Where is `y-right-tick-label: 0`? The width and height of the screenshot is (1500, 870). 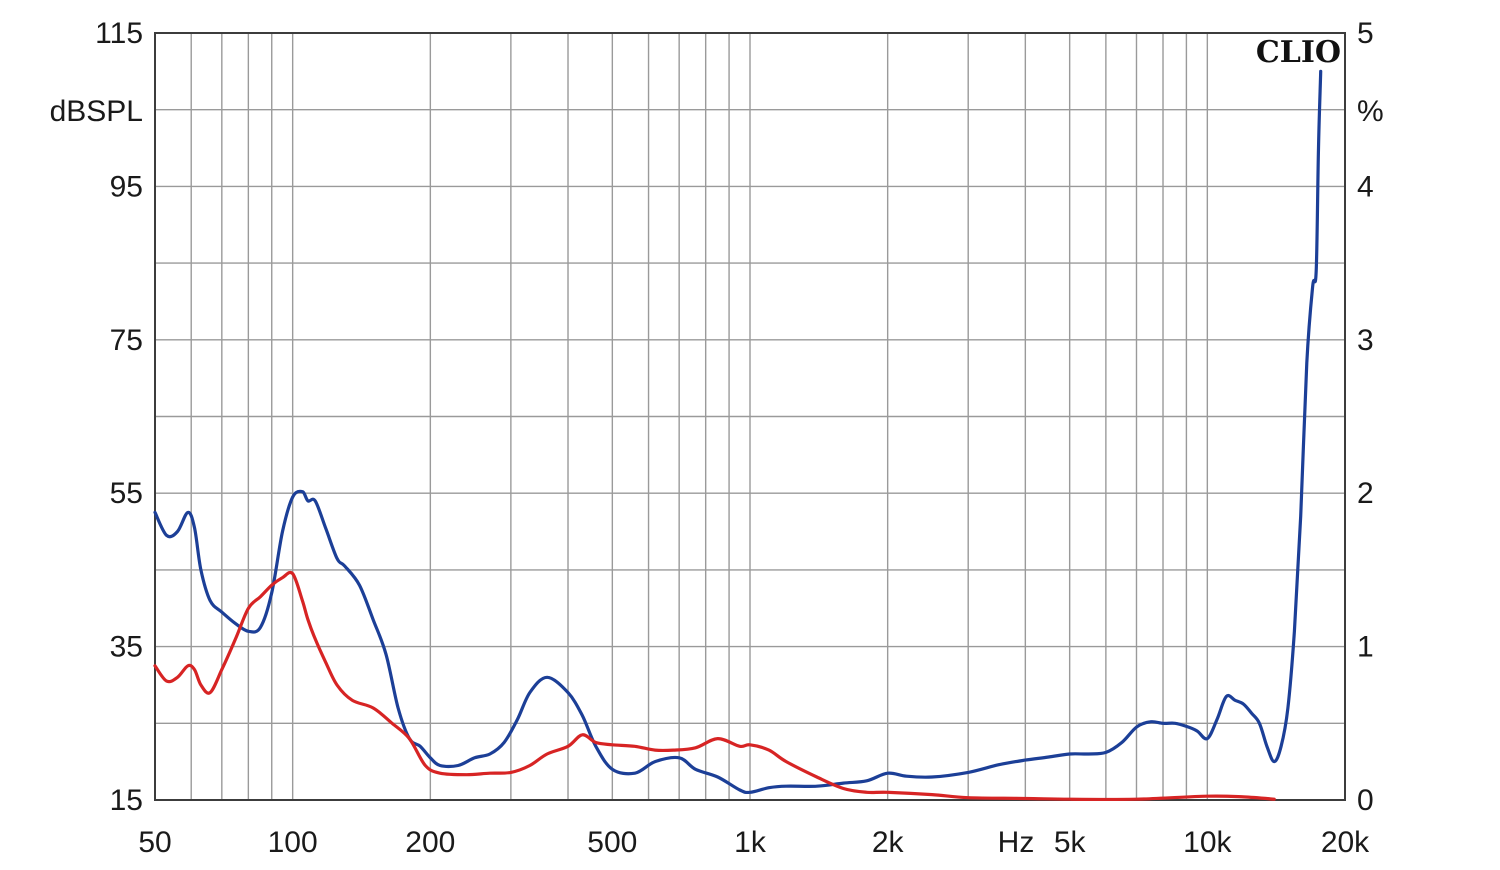
y-right-tick-label: 0 is located at coordinates (1365, 800).